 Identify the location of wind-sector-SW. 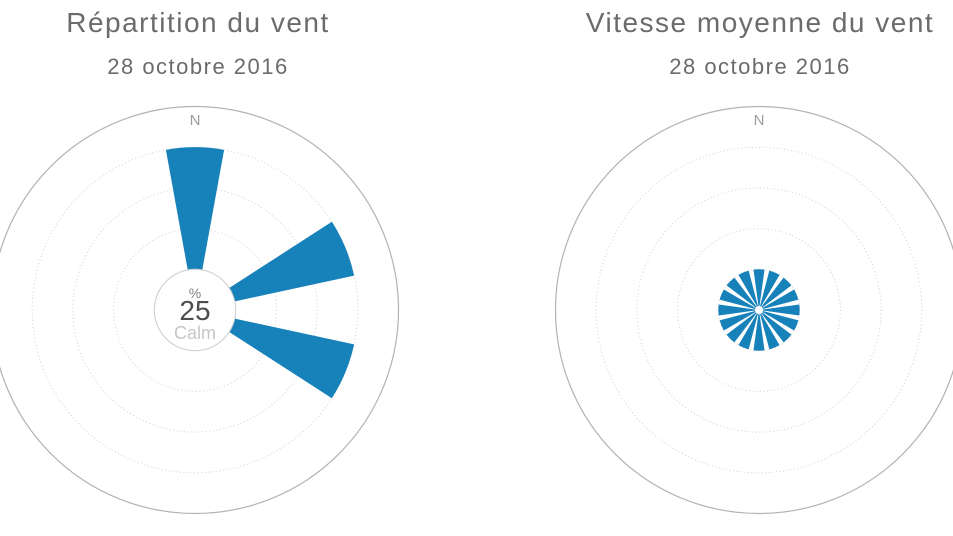
(741, 327).